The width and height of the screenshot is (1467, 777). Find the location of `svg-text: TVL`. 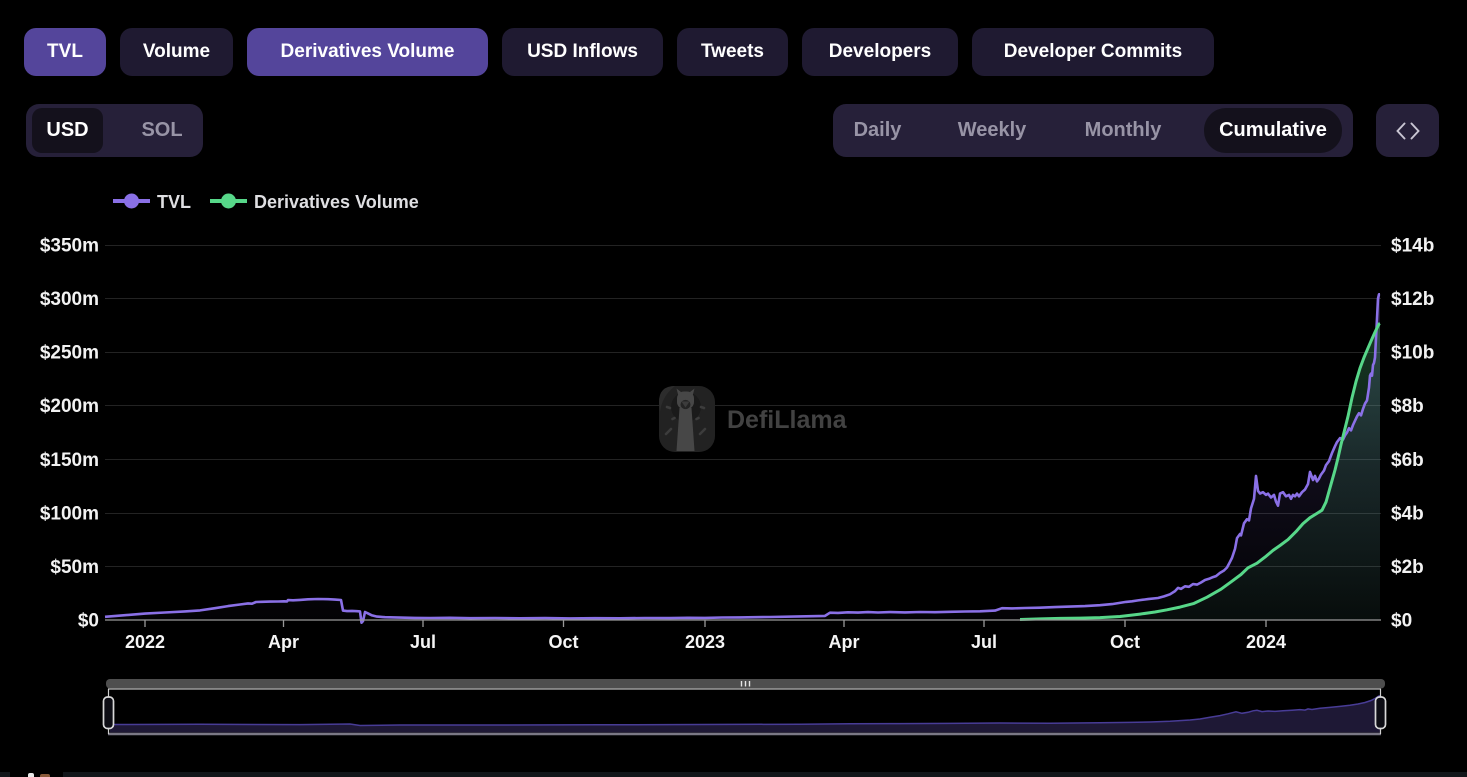

svg-text: TVL is located at coordinates (174, 202).